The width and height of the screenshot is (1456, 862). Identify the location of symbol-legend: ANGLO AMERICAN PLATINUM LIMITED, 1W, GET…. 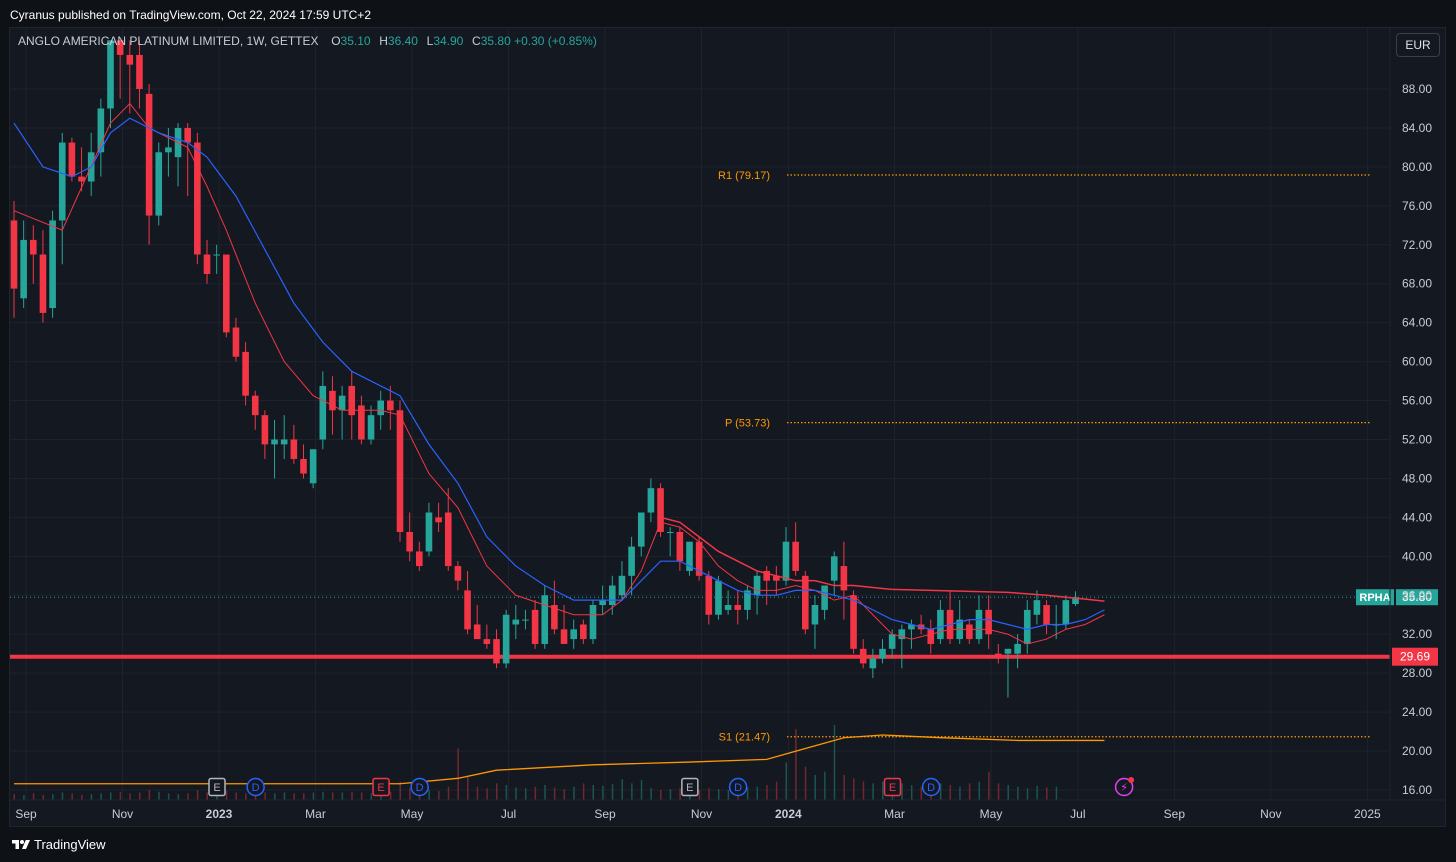
(307, 41).